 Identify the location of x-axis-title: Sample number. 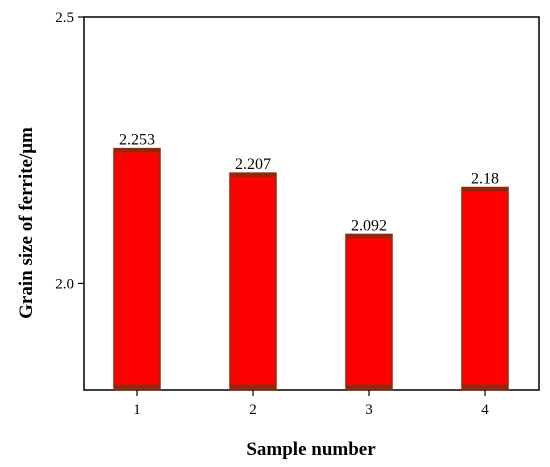
(311, 449).